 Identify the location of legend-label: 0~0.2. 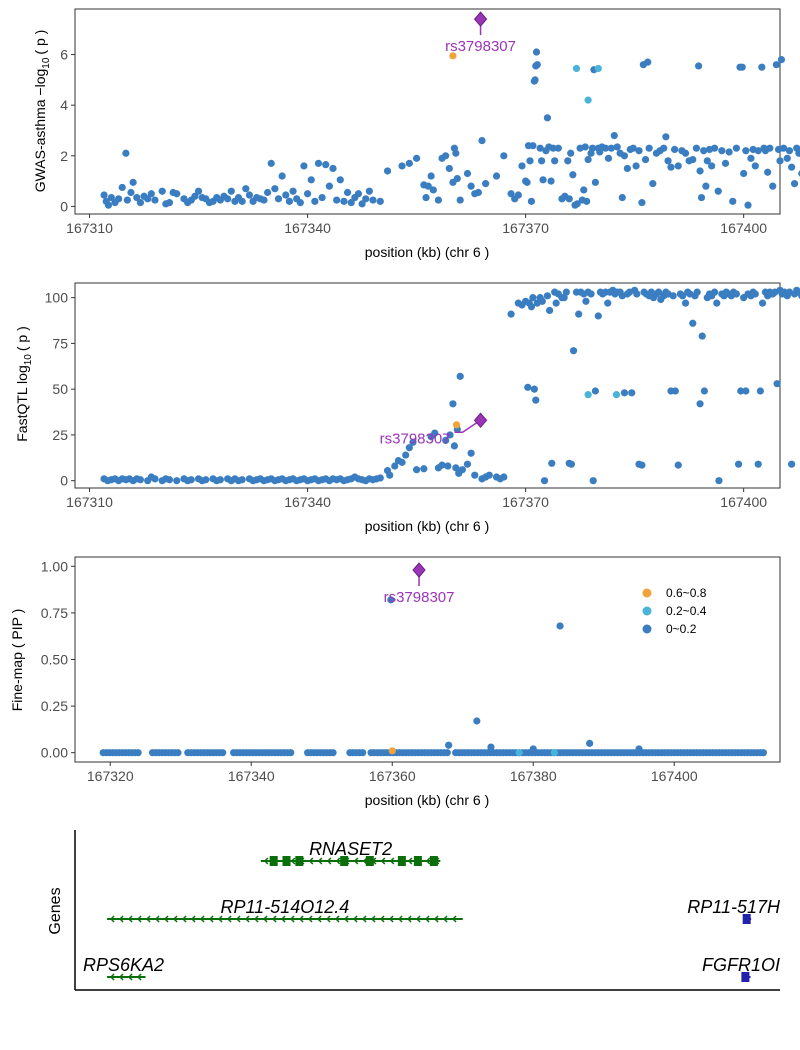
(681, 629).